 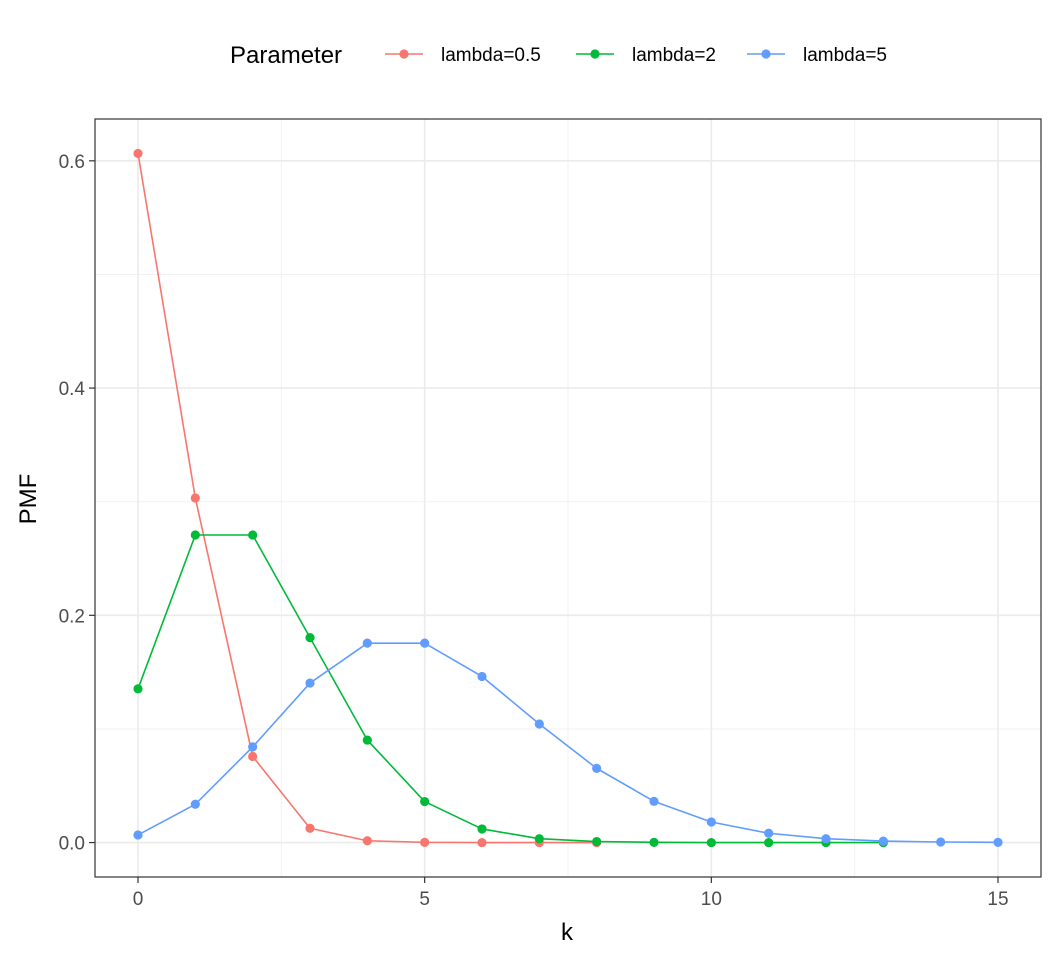 I want to click on legend-items: lambda=0.5 lambda=2 lambda=5, so click(x=636, y=55).